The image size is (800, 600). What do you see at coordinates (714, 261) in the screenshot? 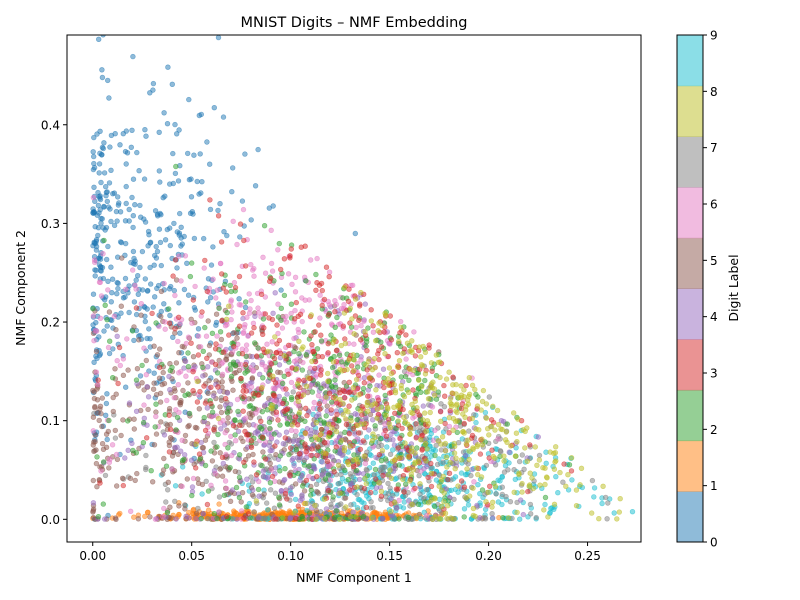
I see `colorbar-tick-label: 5` at bounding box center [714, 261].